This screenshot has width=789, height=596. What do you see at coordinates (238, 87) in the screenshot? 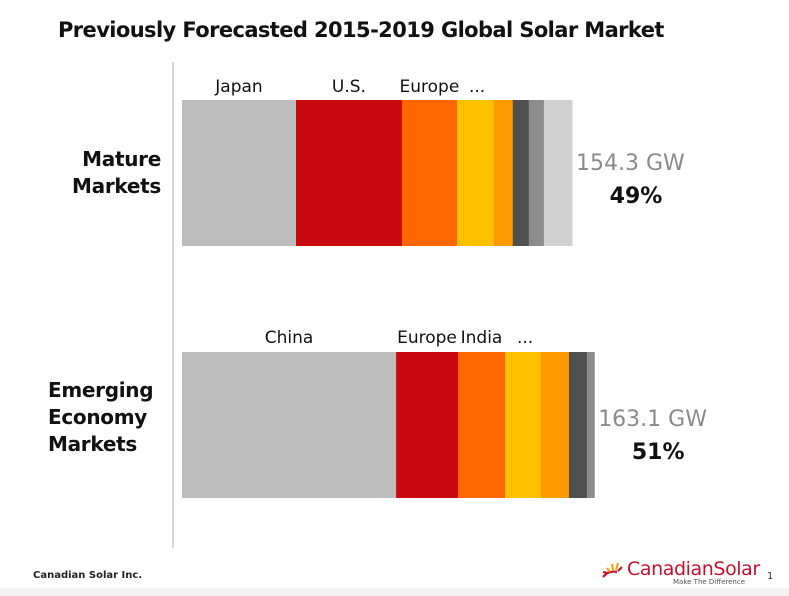
I see `segment-label: Japan` at bounding box center [238, 87].